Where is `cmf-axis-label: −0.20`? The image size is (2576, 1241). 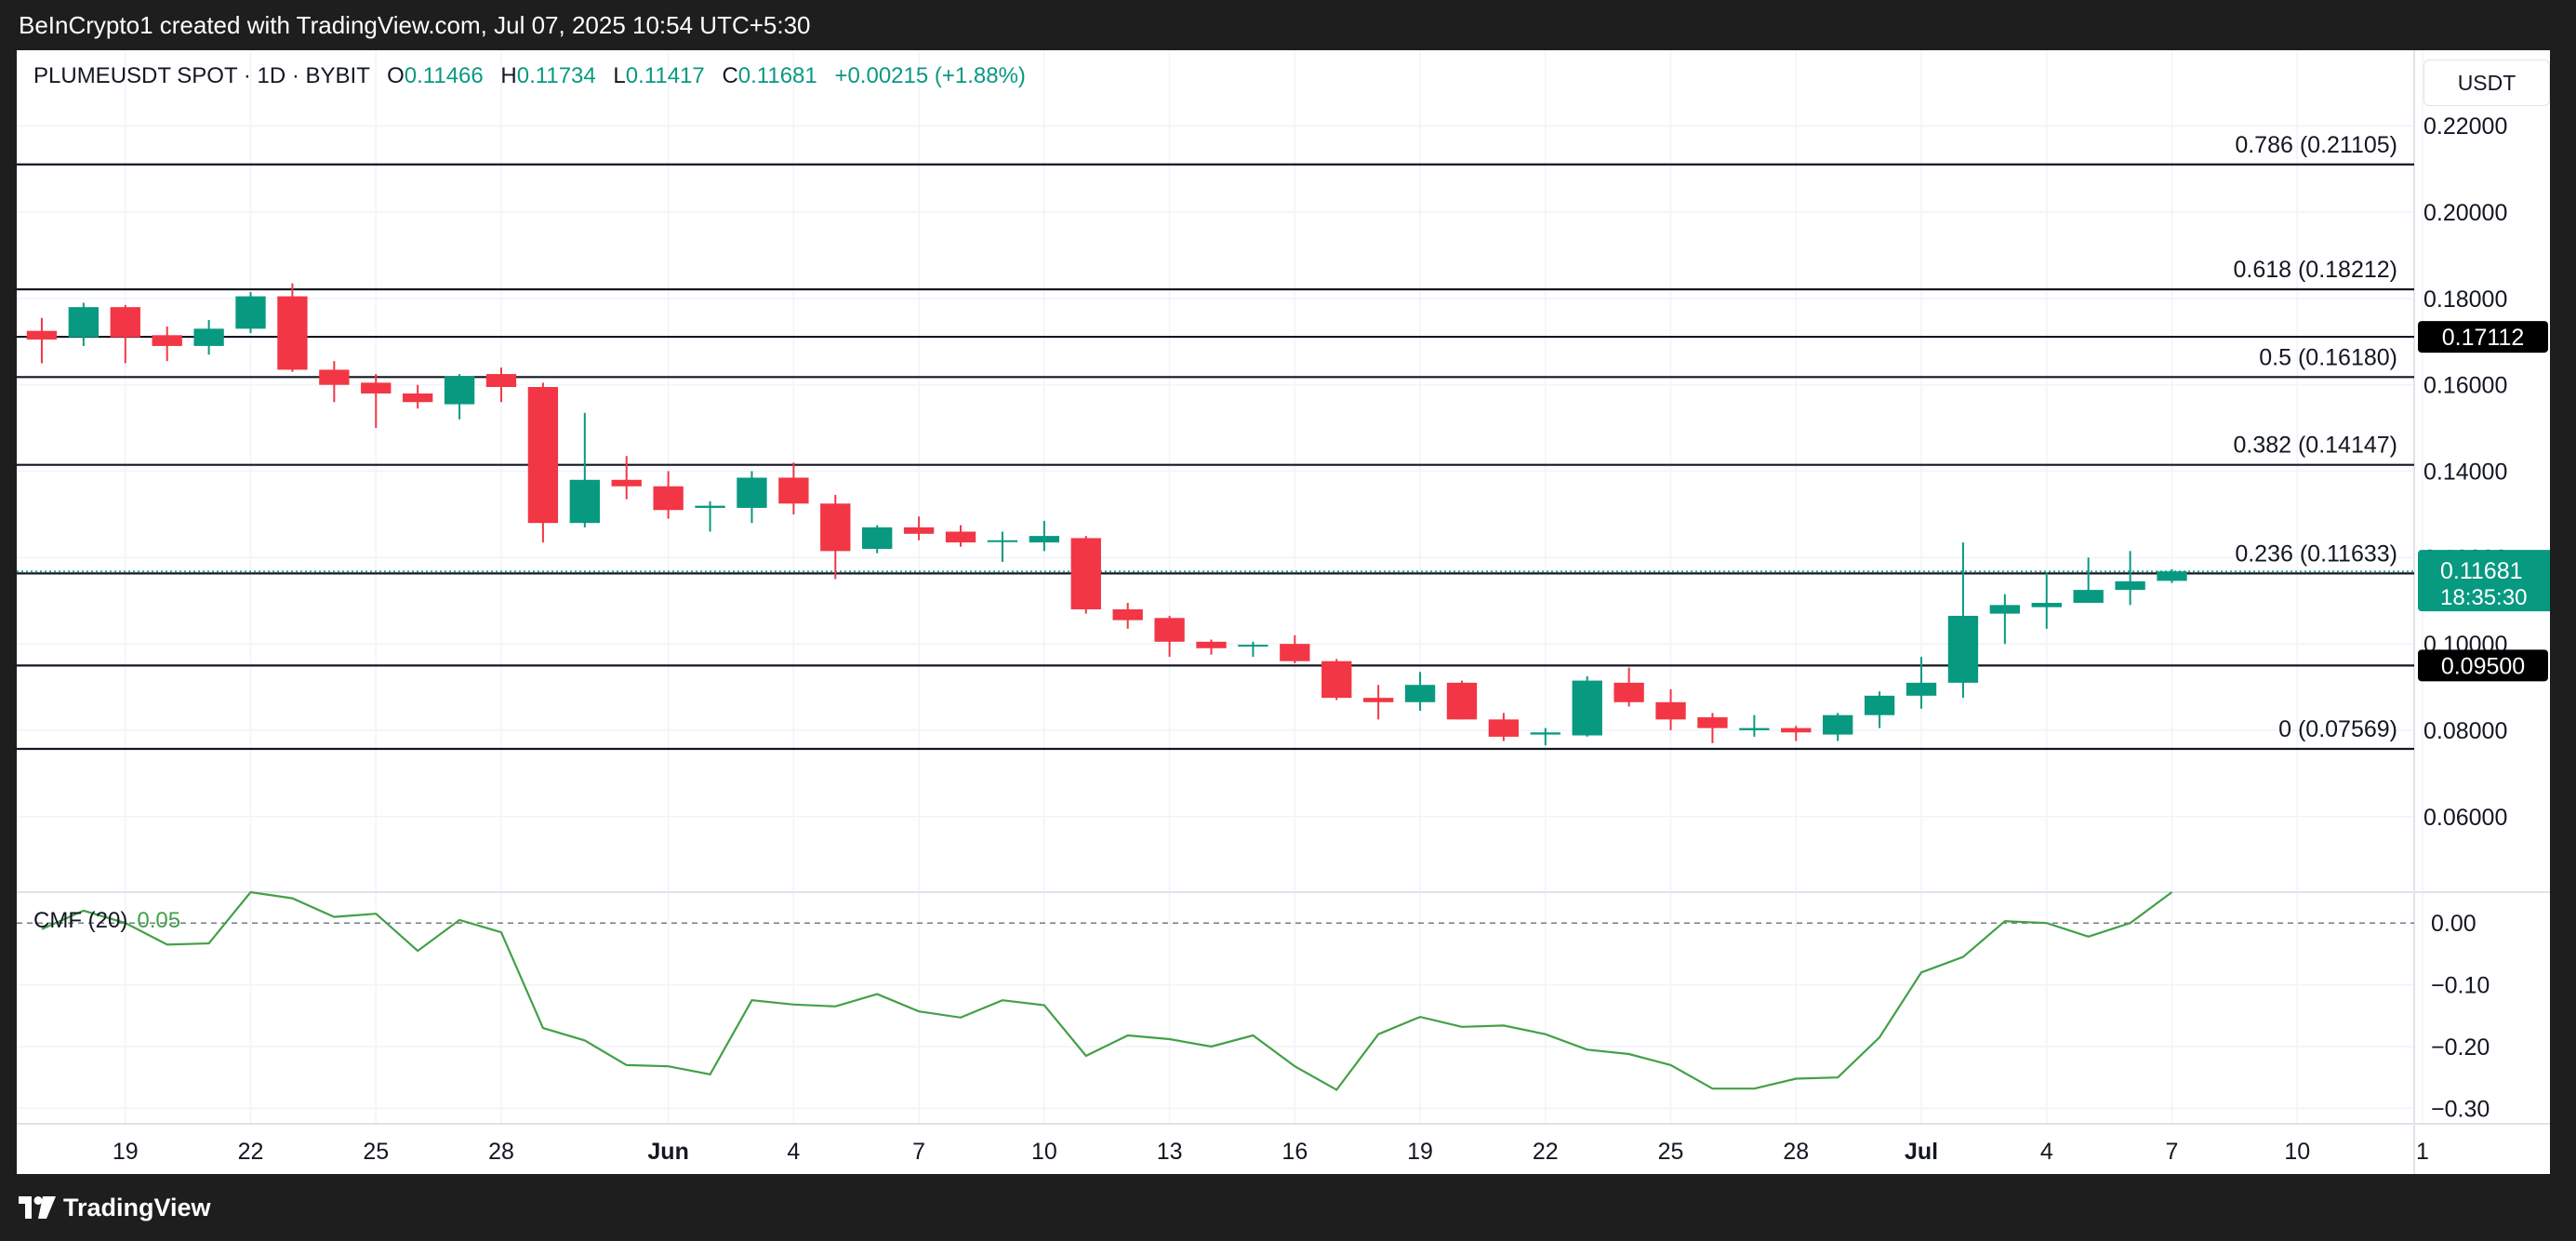 cmf-axis-label: −0.20 is located at coordinates (2460, 1047).